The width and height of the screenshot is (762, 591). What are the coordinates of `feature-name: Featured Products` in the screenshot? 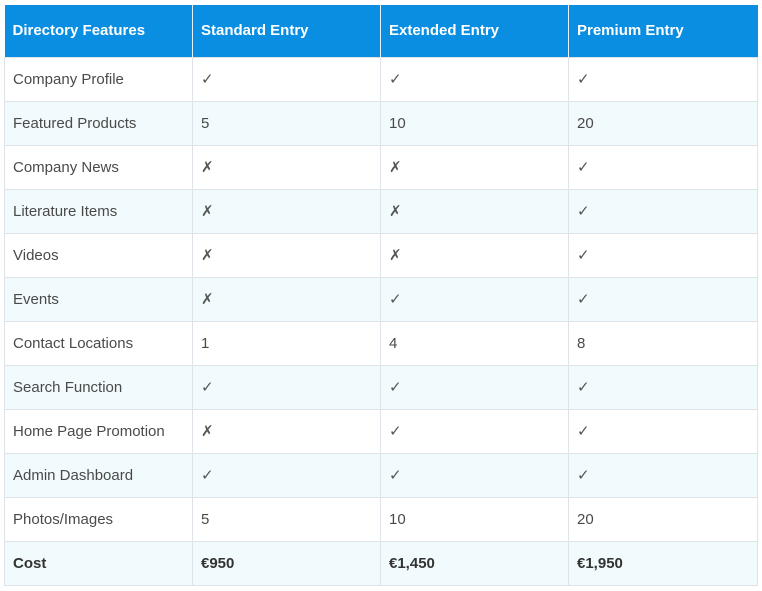 It's located at (98, 123).